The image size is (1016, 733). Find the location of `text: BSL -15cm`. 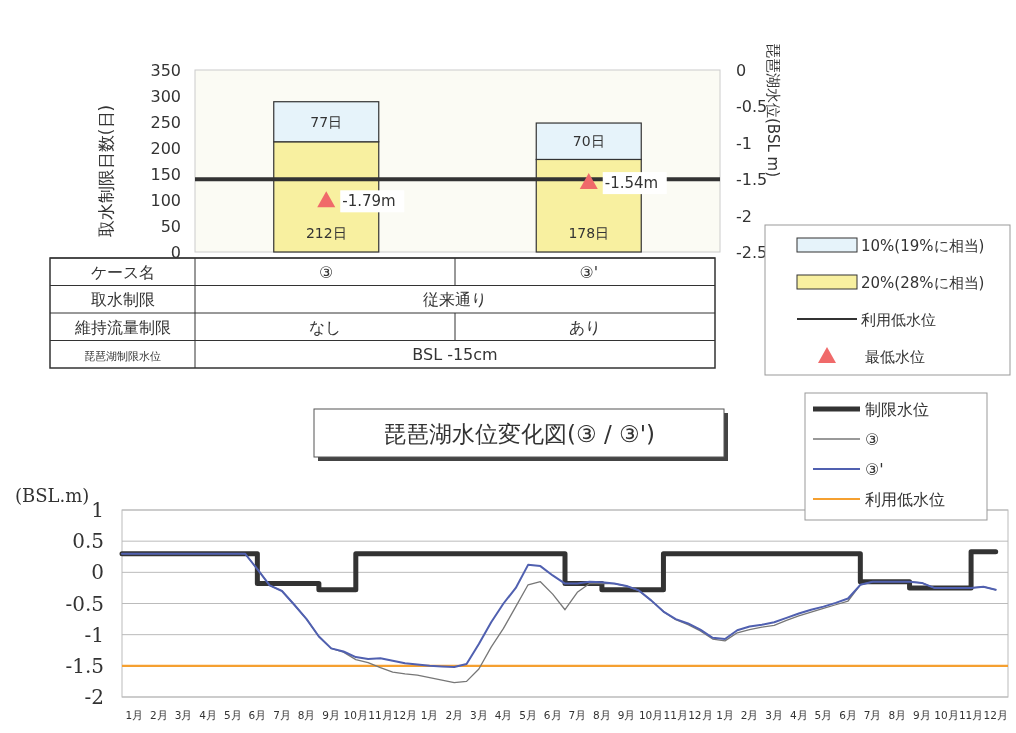

text: BSL -15cm is located at coordinates (455, 355).